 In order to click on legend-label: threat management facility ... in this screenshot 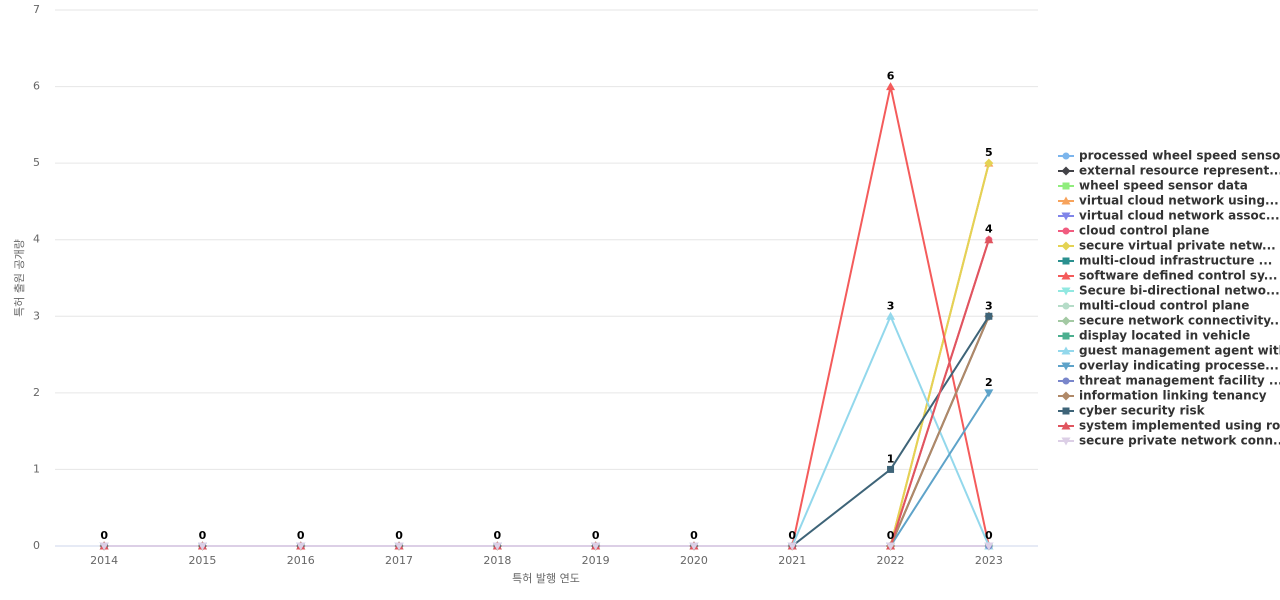, I will do `click(1179, 381)`.